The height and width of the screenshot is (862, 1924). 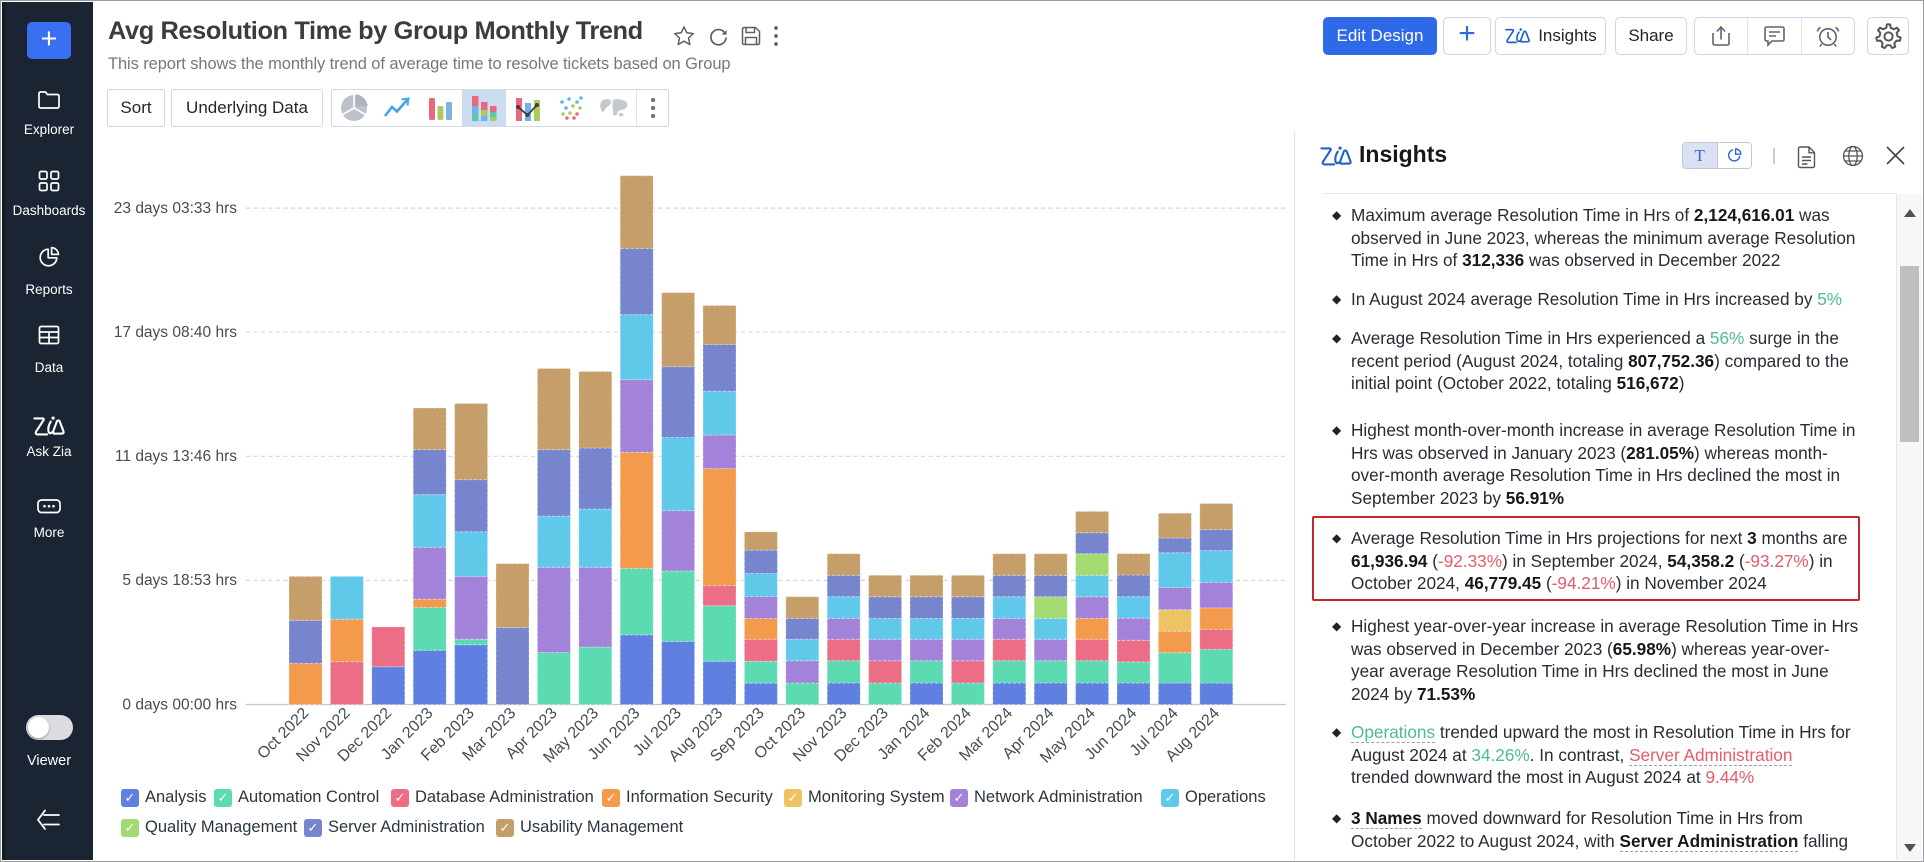 What do you see at coordinates (176, 456) in the screenshot?
I see `svg-text: 11 days 13:46 hrs` at bounding box center [176, 456].